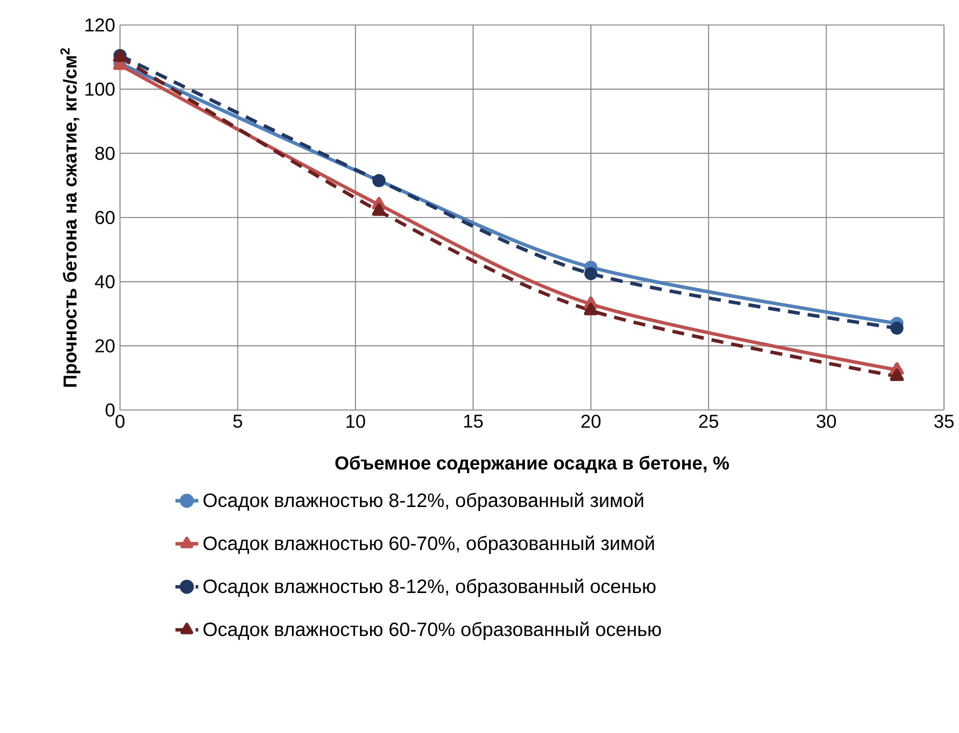 Image resolution: width=959 pixels, height=733 pixels. I want to click on y-axis-title: Прочность бетона на сжатие, кгс/см$^{2}$, so click(70, 217).